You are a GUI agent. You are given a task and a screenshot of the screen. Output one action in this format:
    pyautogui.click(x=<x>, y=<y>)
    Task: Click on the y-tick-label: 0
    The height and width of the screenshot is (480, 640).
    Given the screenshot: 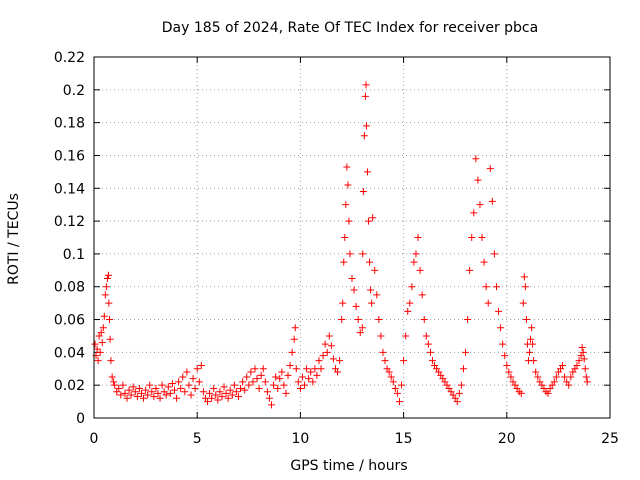 What is the action you would take?
    pyautogui.click(x=80, y=419)
    